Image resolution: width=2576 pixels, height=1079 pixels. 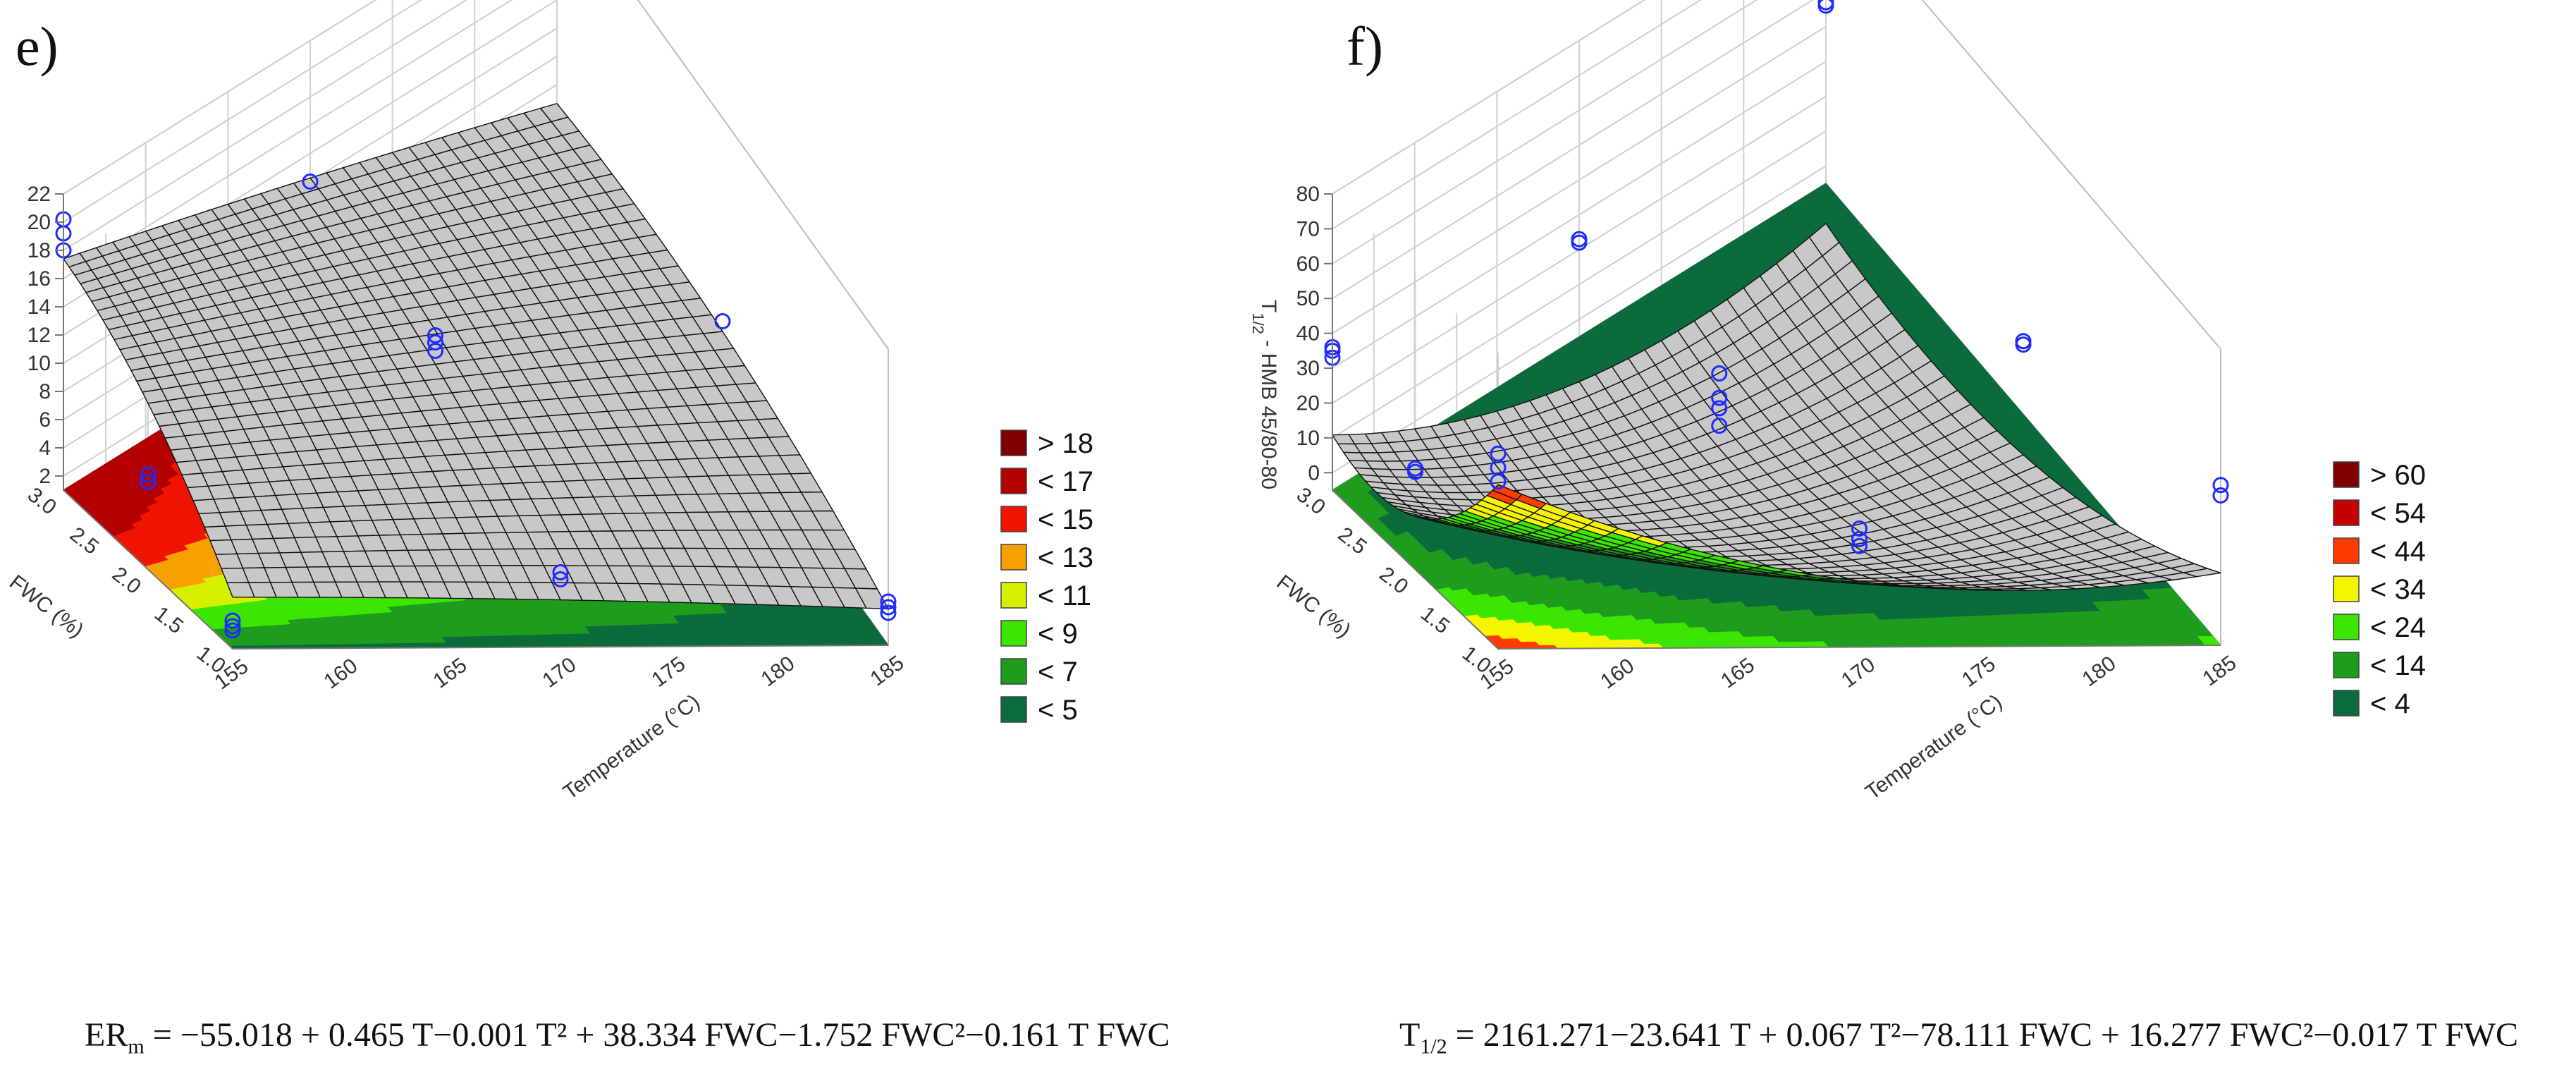 I want to click on z-tick-label-e: 6, so click(x=45, y=420).